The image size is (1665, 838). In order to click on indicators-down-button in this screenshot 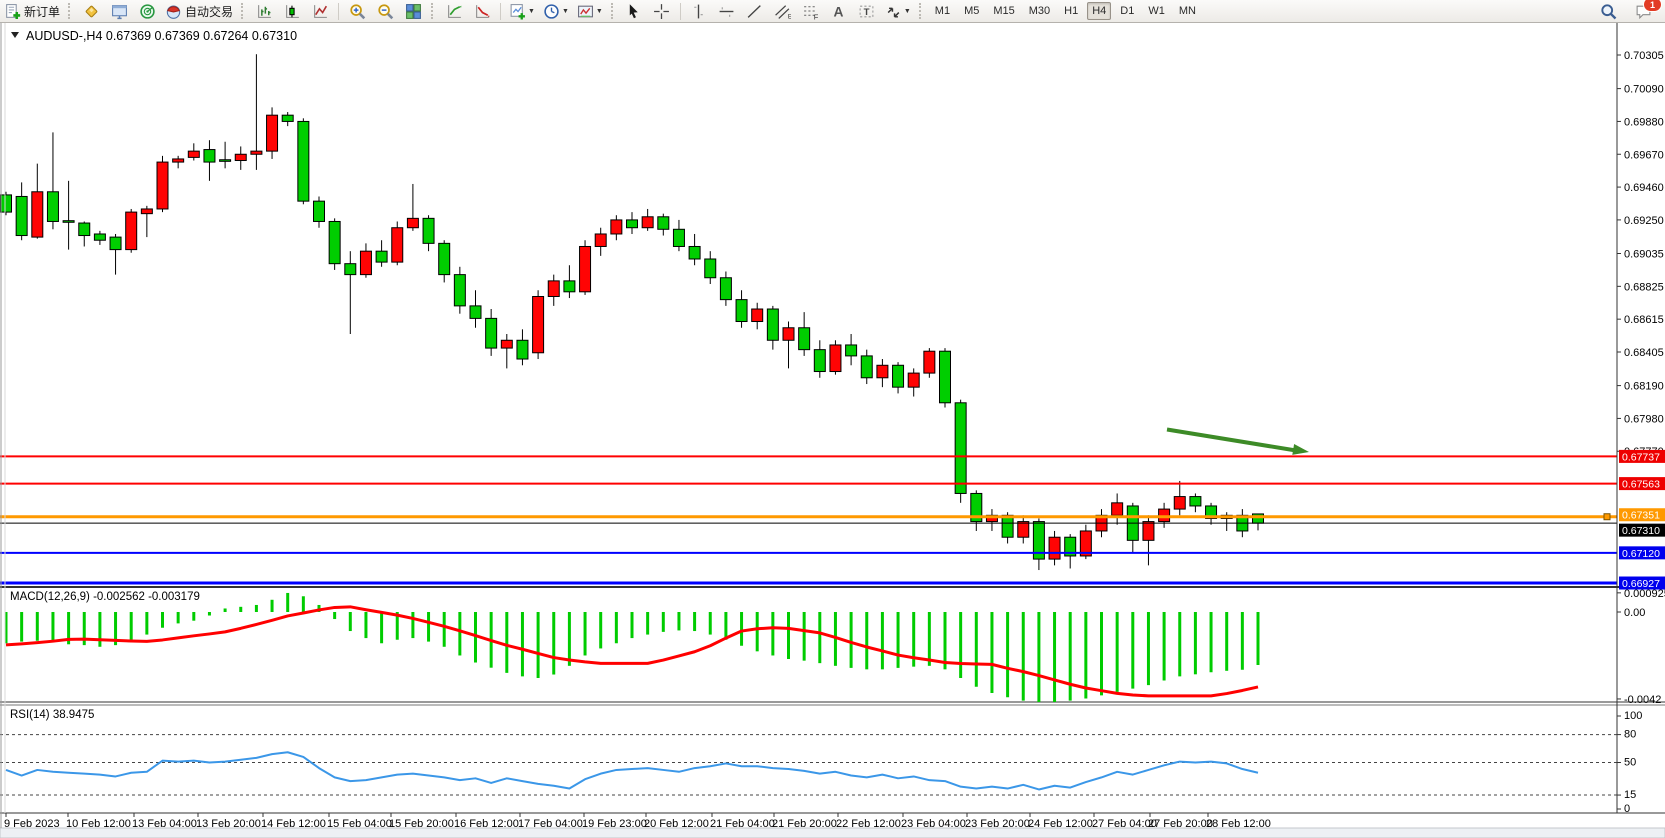, I will do `click(482, 11)`.